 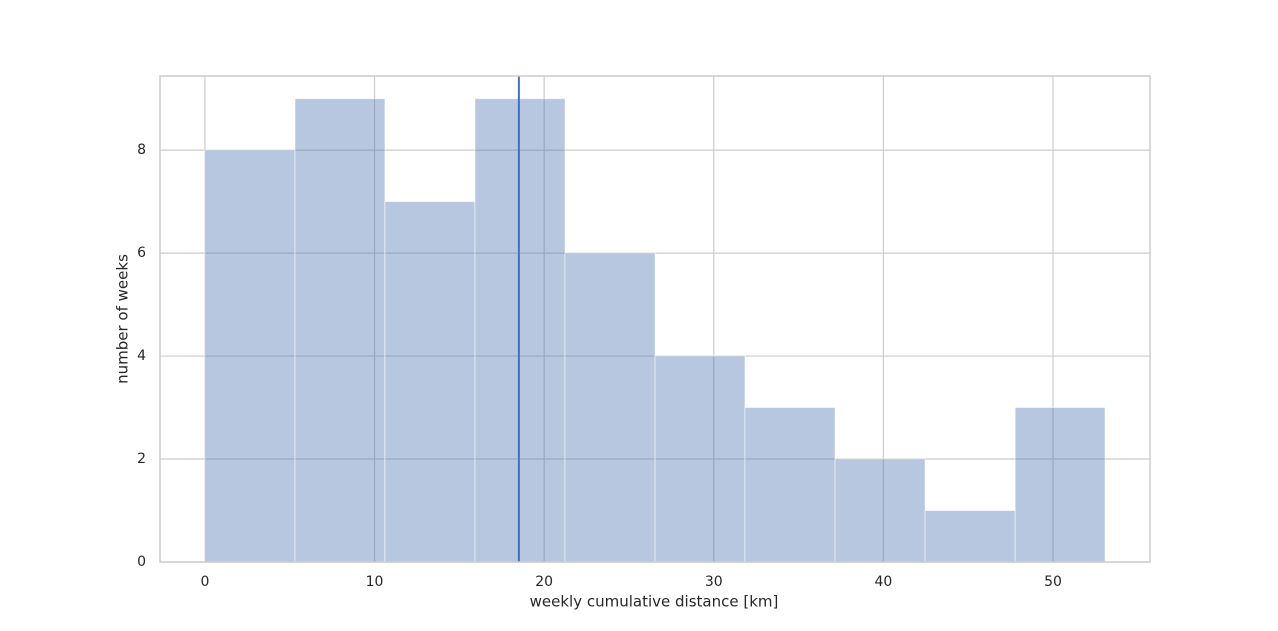 What do you see at coordinates (544, 582) in the screenshot?
I see `x-tick-label: 20` at bounding box center [544, 582].